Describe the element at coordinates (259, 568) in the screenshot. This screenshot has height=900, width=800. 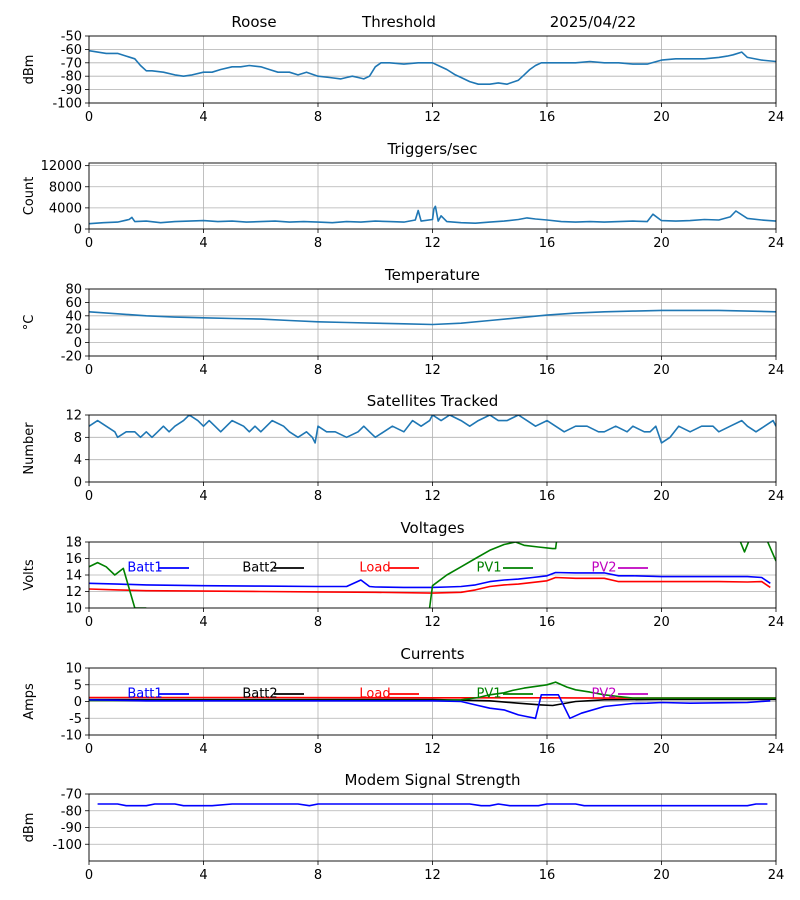
I see `legend-label-batt2: Batt2` at that location.